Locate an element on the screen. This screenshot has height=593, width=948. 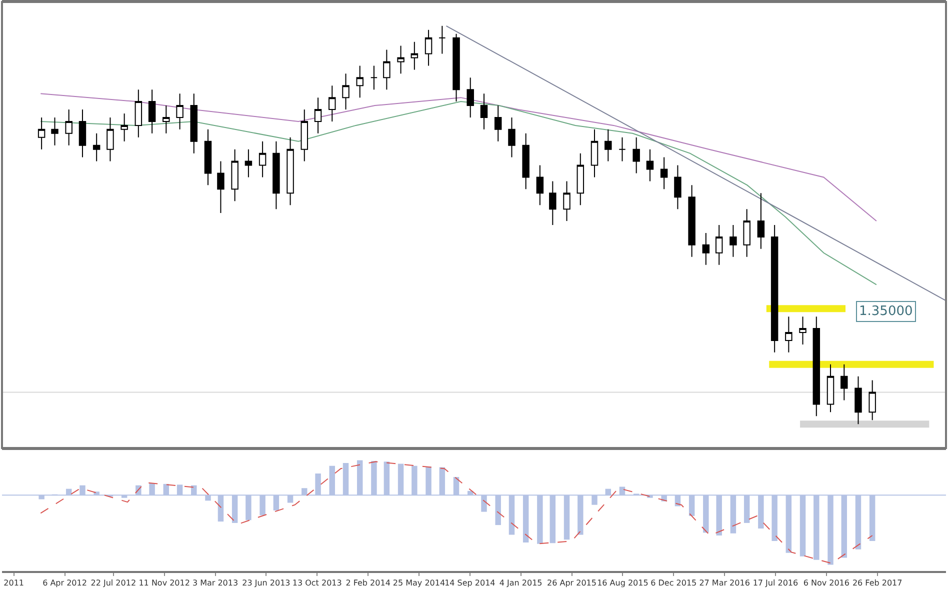
x-tick-label: 26 Apr 2015 is located at coordinates (571, 583).